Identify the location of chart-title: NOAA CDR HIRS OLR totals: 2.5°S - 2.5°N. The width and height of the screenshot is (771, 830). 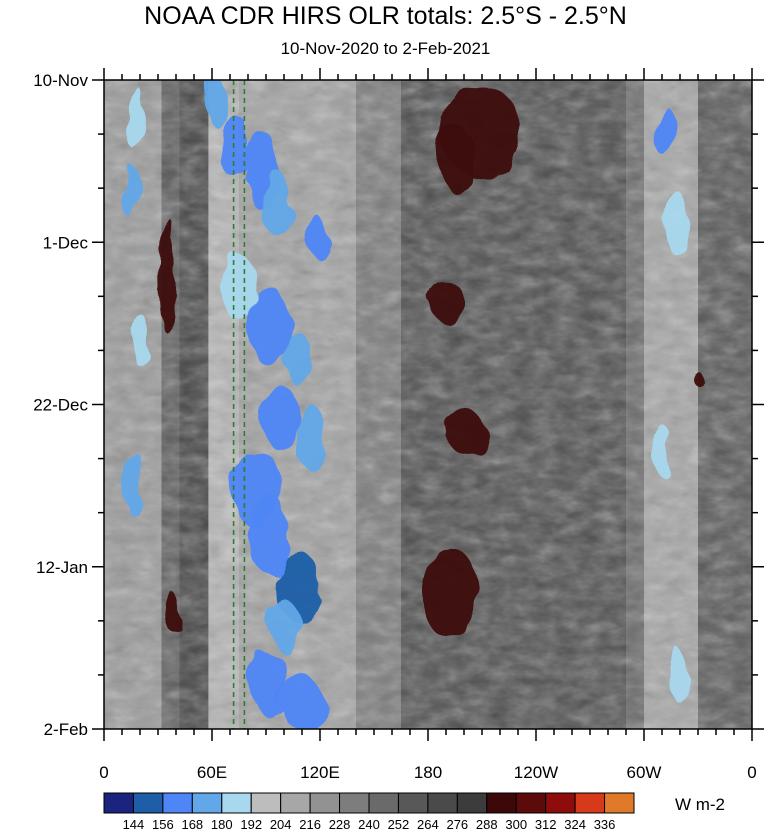
(385, 16).